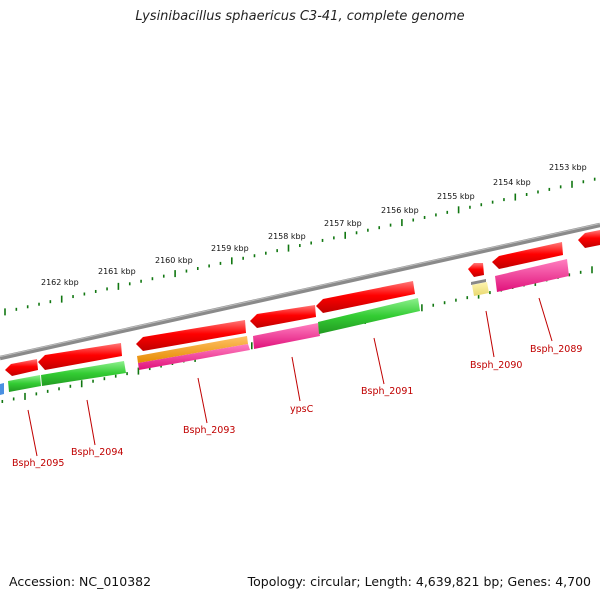 This screenshot has width=600, height=600. Describe the element at coordinates (369, 316) in the screenshot. I see `cog-bsph-2091` at that location.